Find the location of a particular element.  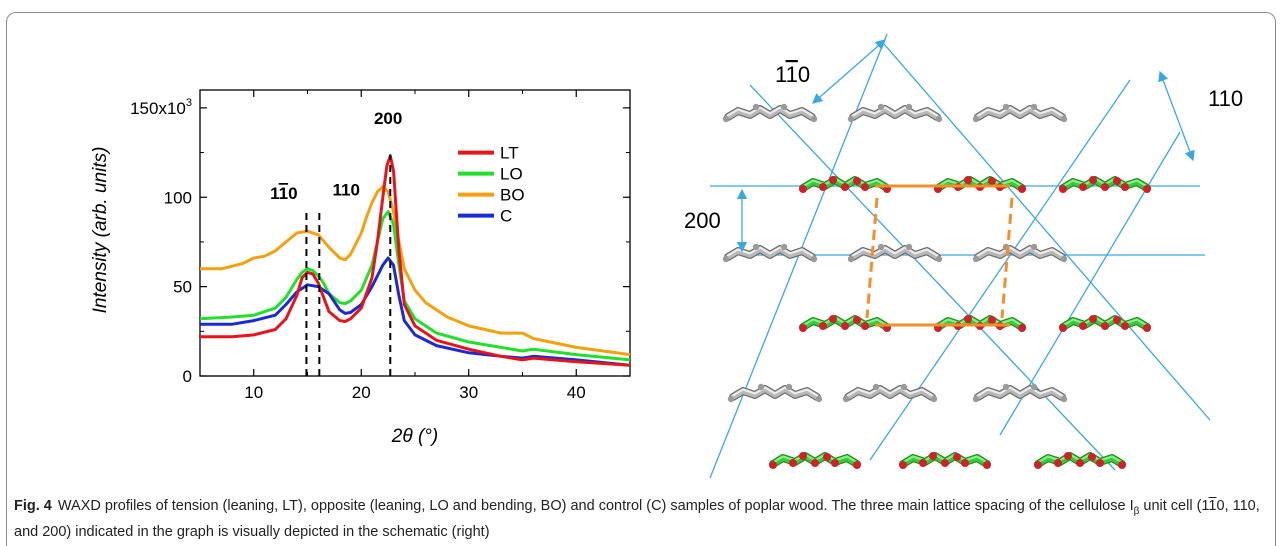

legend-label-c: C is located at coordinates (506, 216).